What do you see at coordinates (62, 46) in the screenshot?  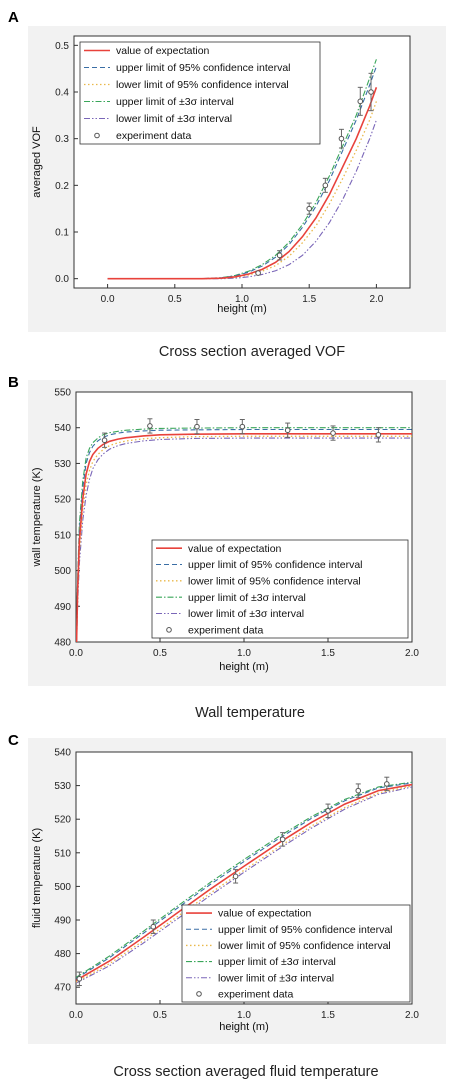 I see `y-tick-label: 0.5` at bounding box center [62, 46].